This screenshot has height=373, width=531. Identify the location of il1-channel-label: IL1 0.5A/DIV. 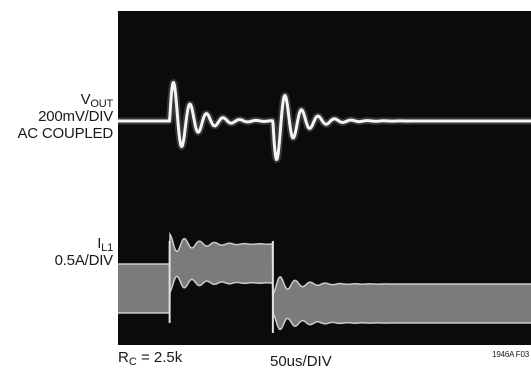
(84, 252).